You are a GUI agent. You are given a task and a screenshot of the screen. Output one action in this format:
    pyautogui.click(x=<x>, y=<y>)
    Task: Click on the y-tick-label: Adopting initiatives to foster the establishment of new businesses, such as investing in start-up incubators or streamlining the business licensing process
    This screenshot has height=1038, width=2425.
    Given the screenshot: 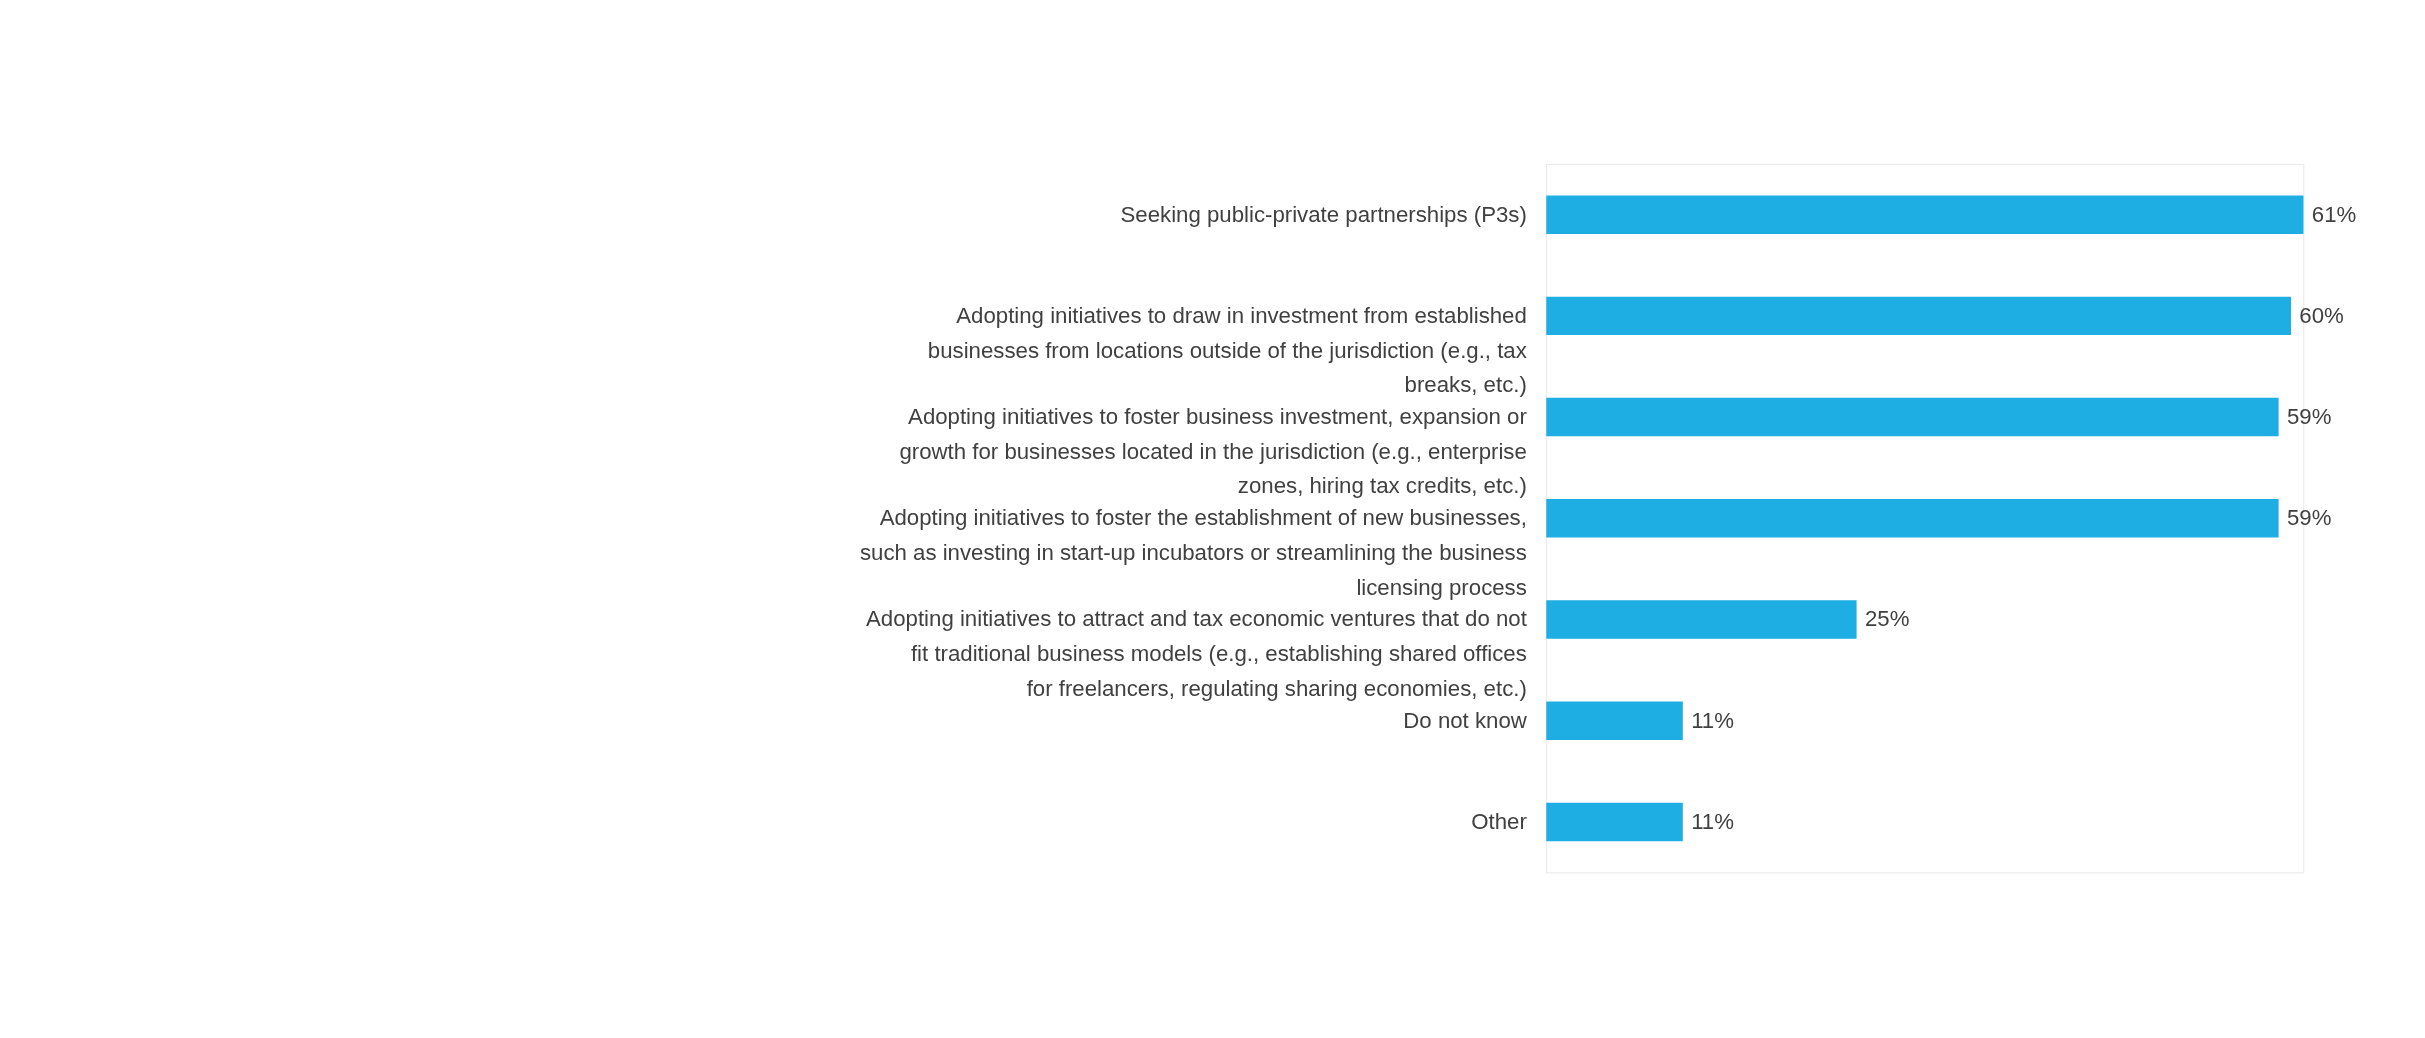 What is the action you would take?
    pyautogui.click(x=1193, y=552)
    